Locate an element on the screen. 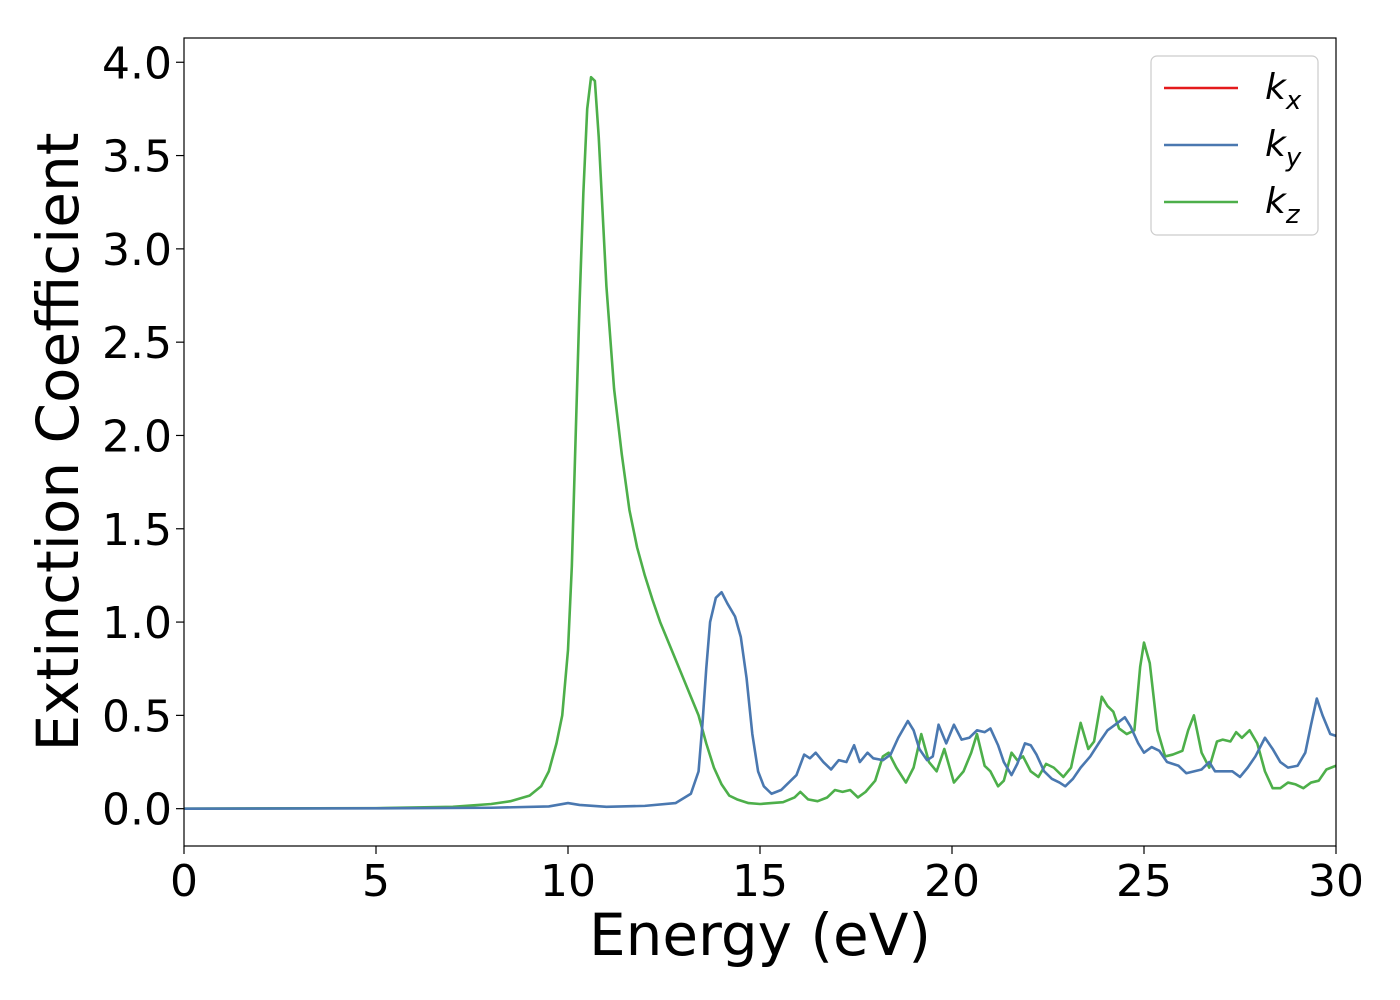  x-axis-title: Energy (eV) is located at coordinates (760, 935).